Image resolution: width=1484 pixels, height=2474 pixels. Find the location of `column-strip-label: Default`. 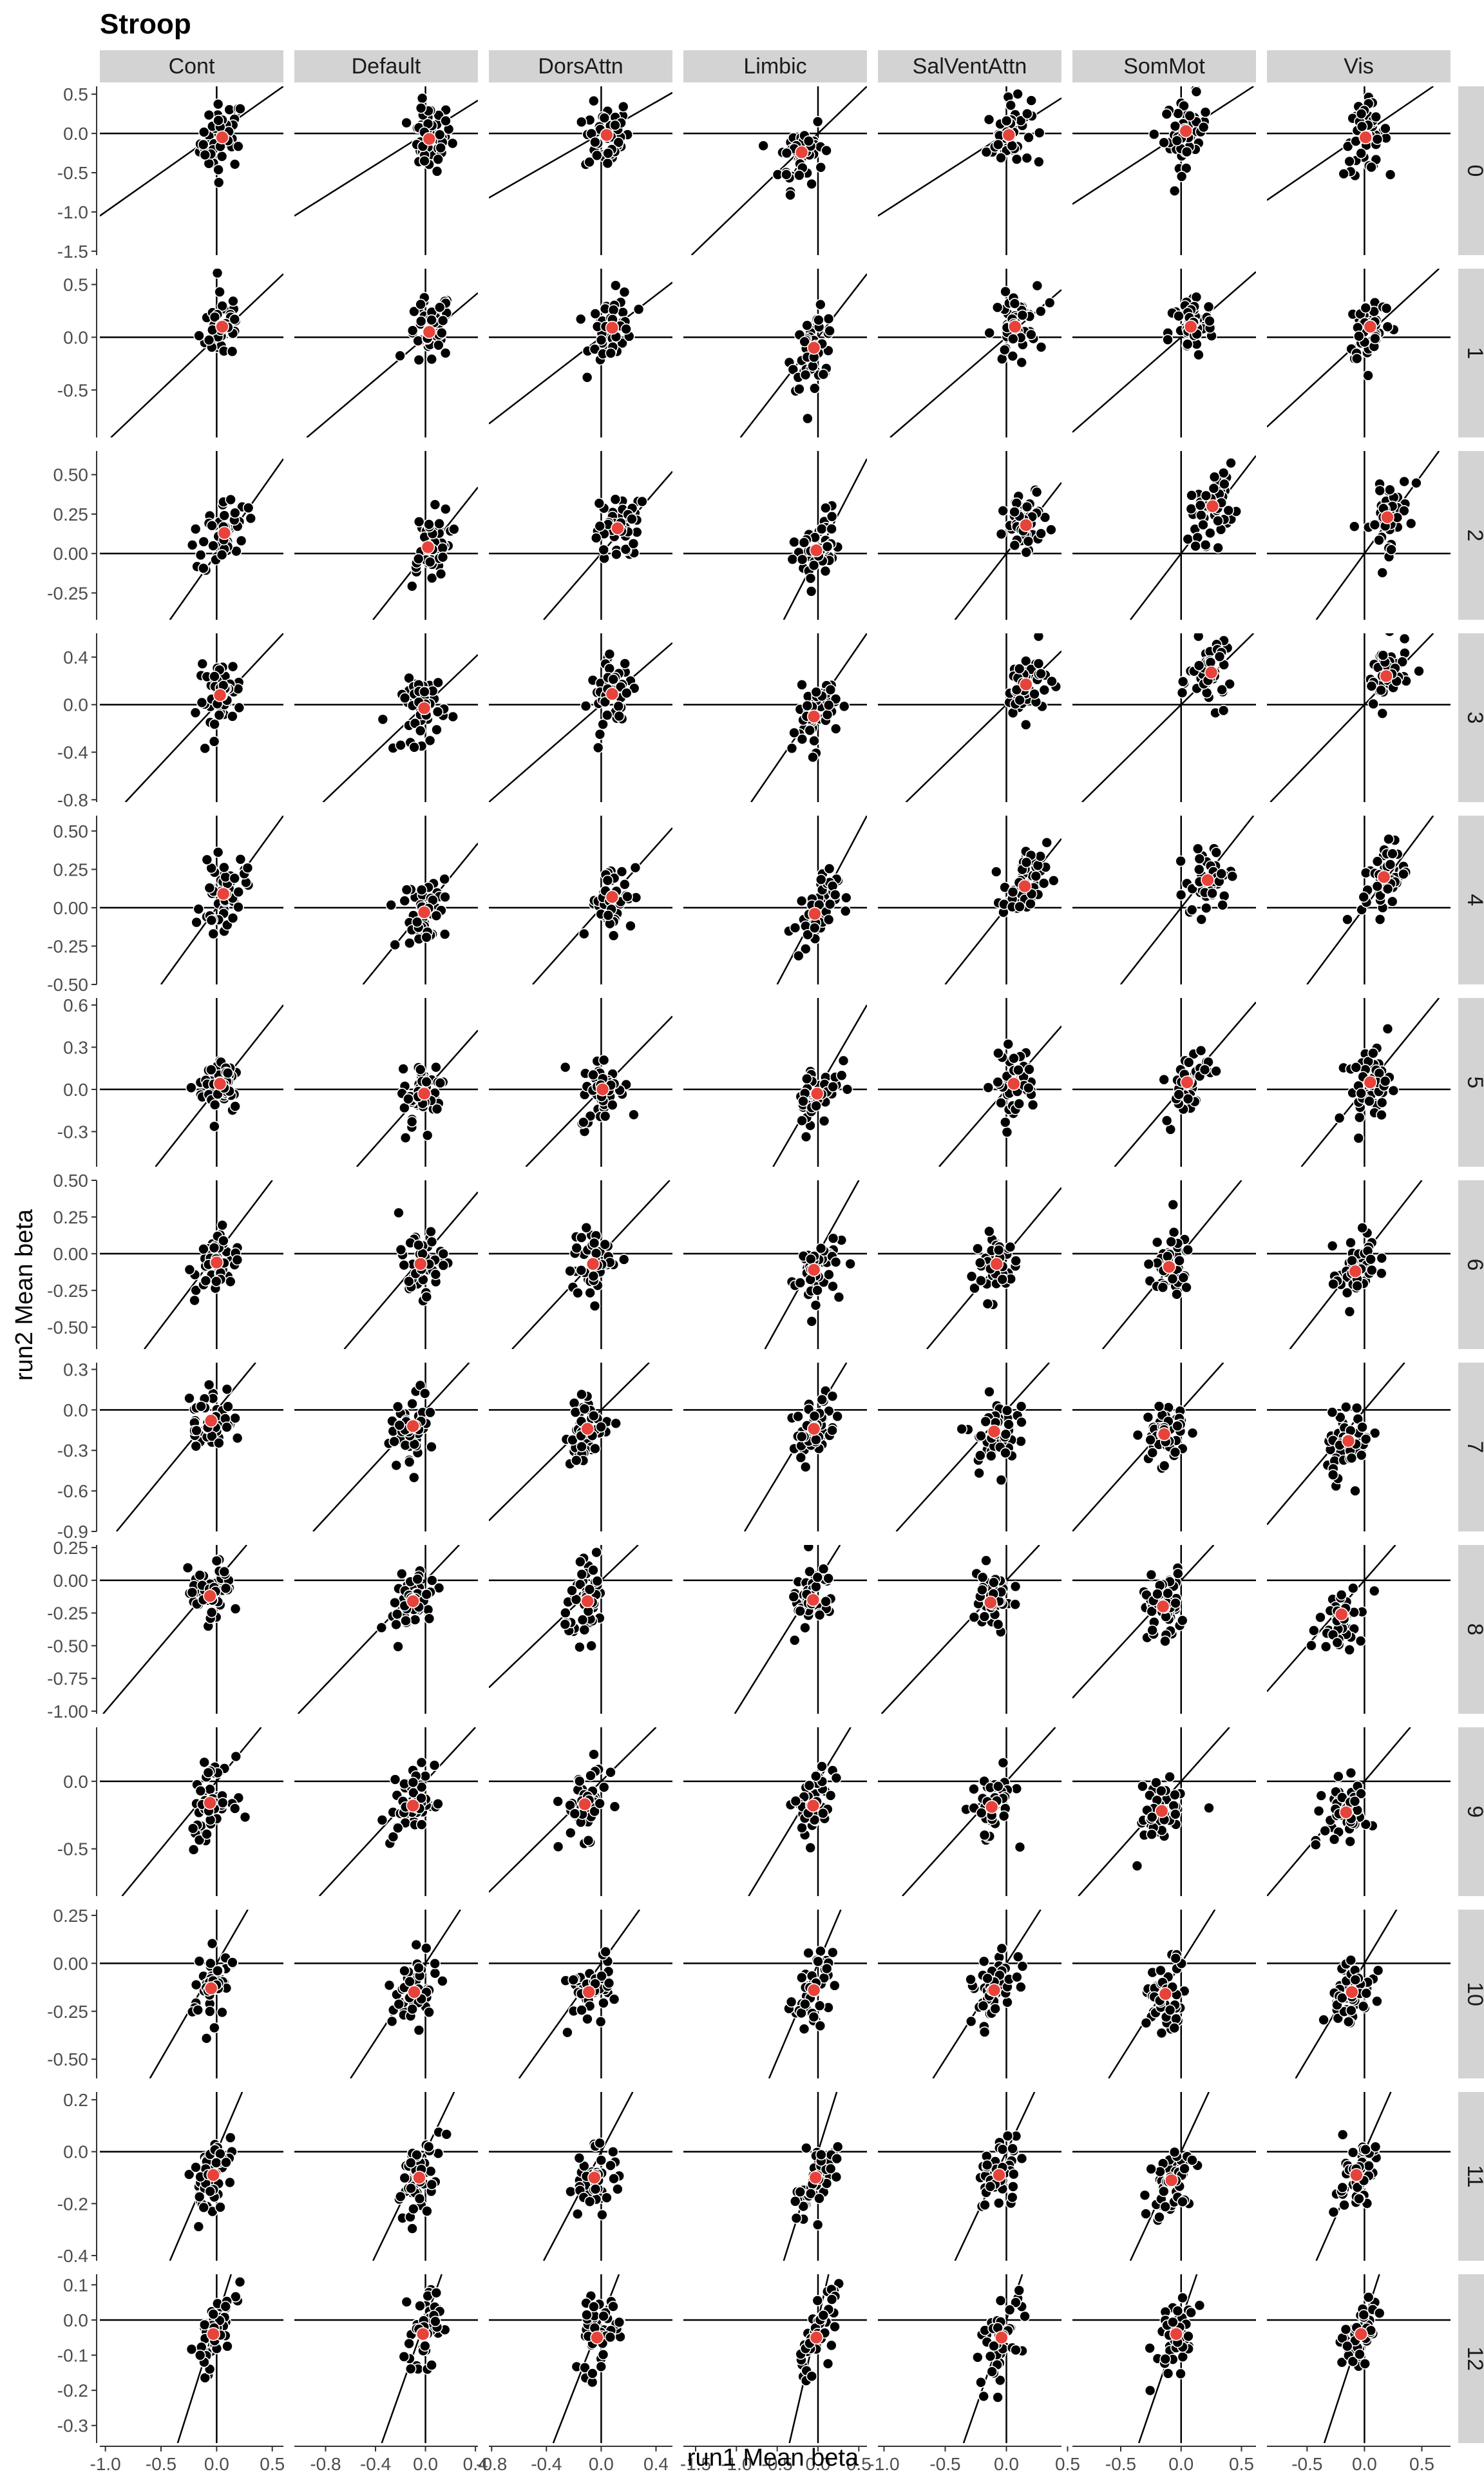

column-strip-label: Default is located at coordinates (386, 66).